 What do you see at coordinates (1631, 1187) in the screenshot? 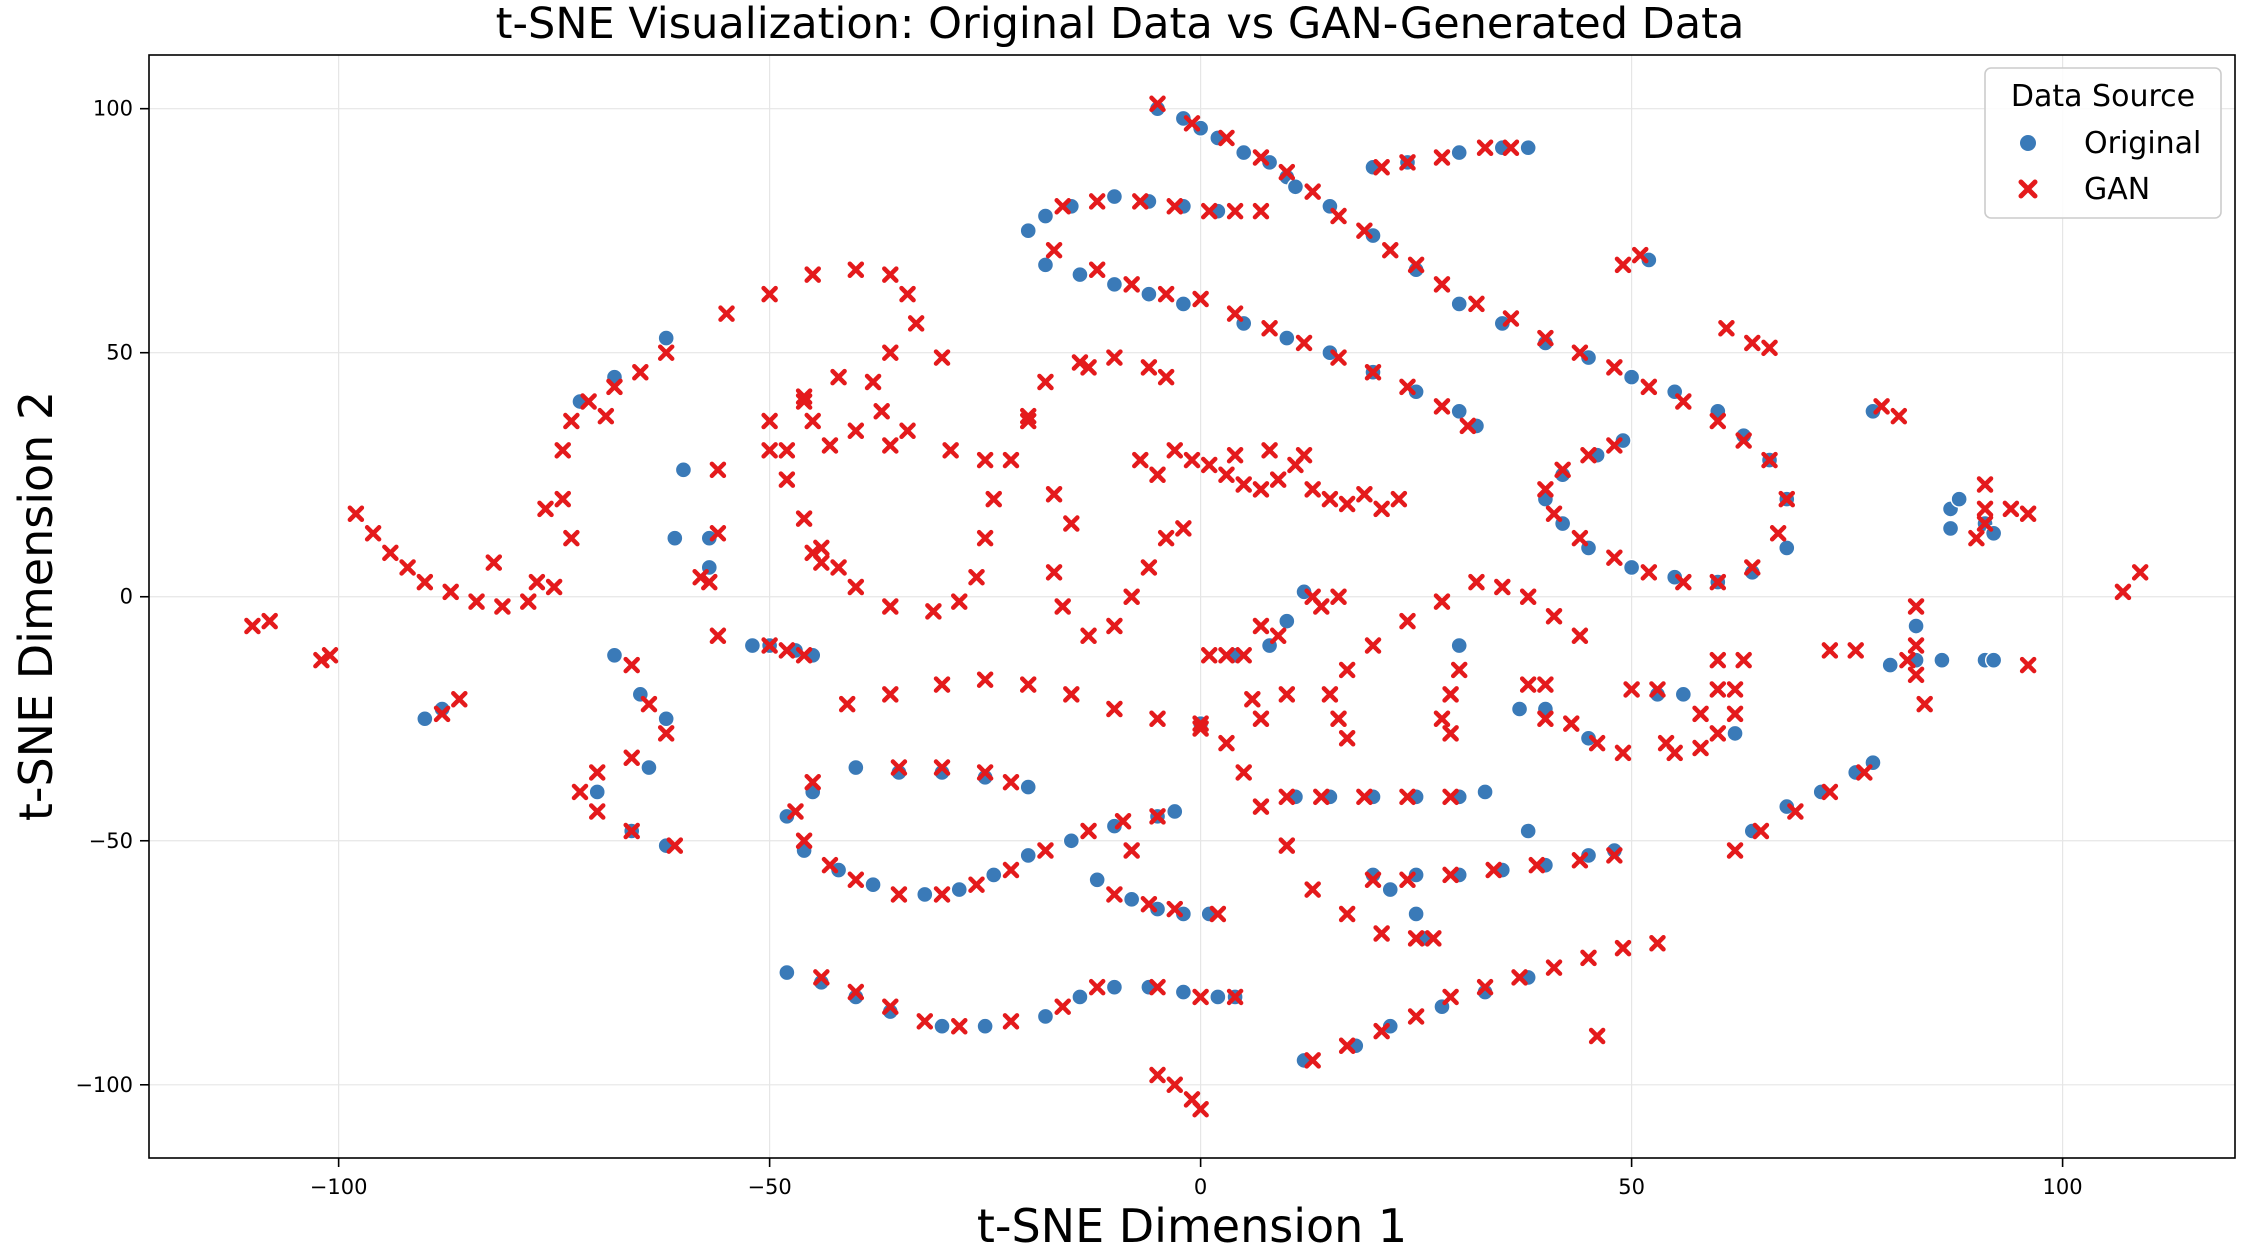
I see `x-tick-label: 50` at bounding box center [1631, 1187].